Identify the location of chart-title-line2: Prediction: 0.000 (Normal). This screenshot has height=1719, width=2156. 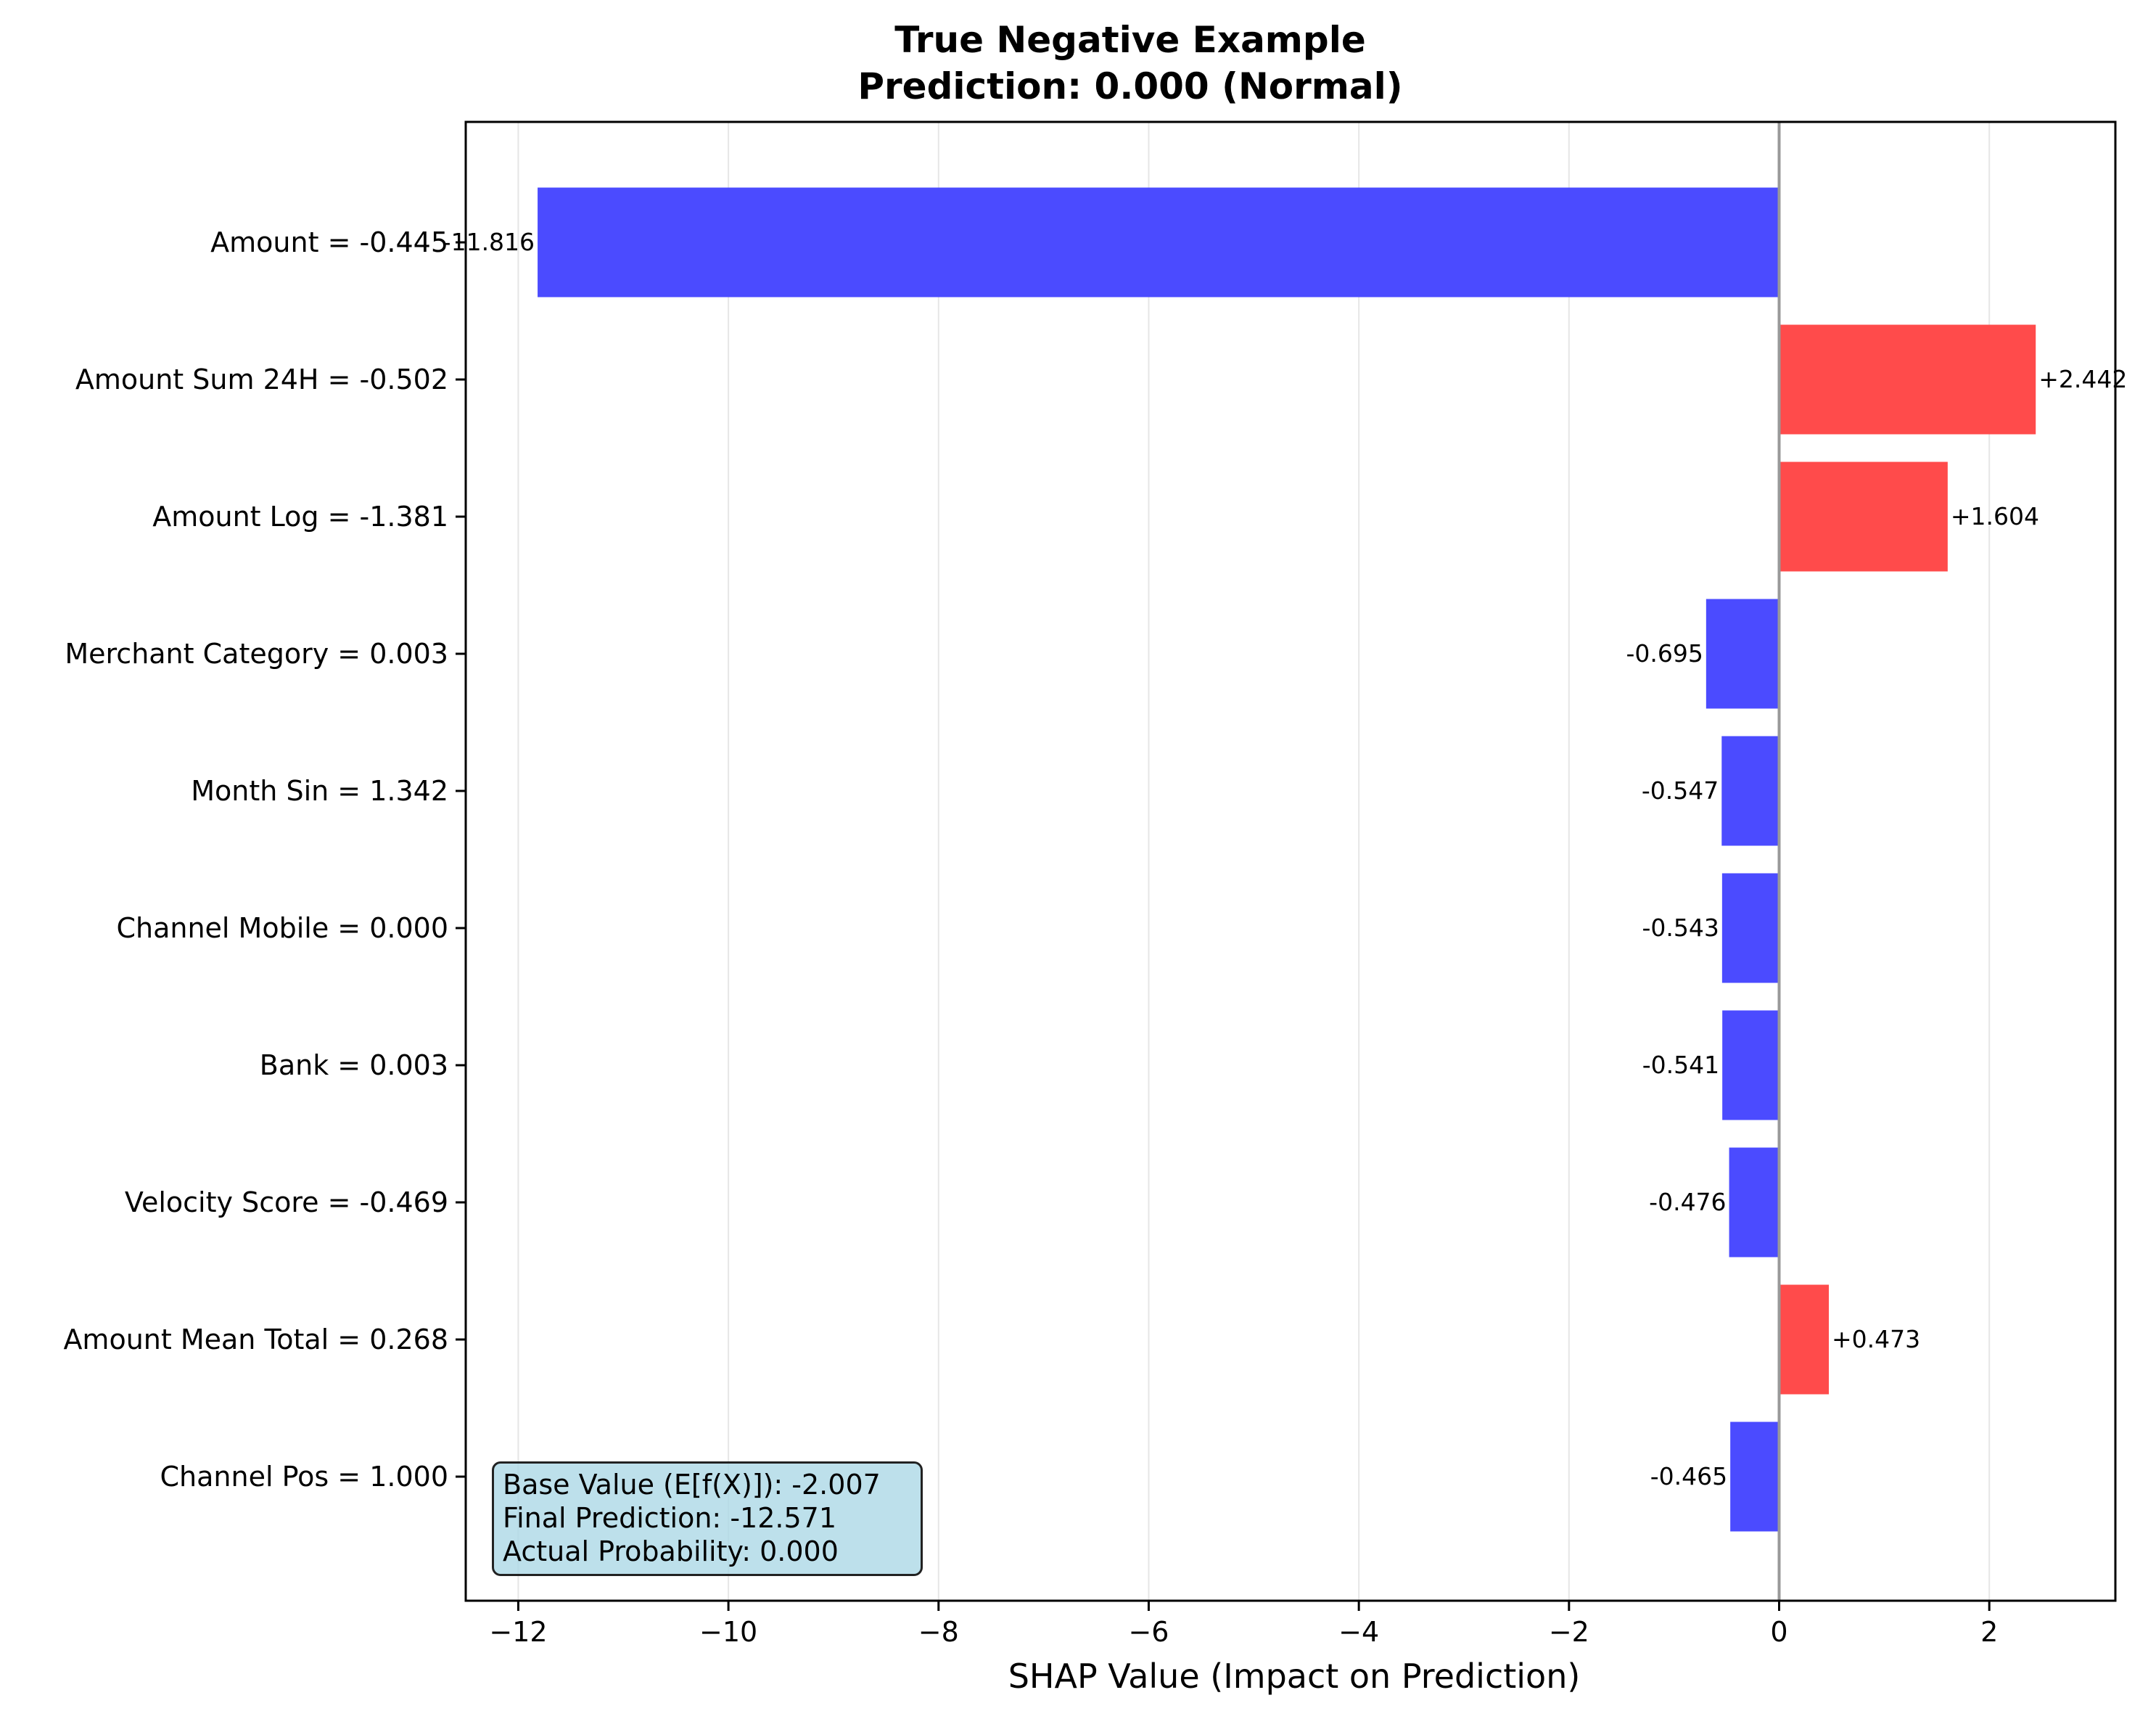
(1129, 86).